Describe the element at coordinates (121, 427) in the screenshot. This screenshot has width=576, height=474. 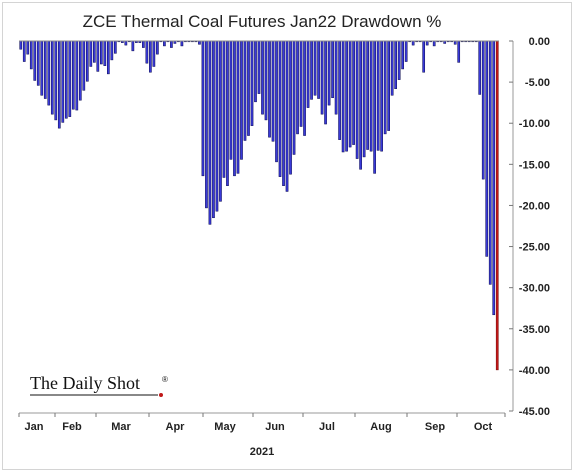
I see `x-tick-label: Mar` at that location.